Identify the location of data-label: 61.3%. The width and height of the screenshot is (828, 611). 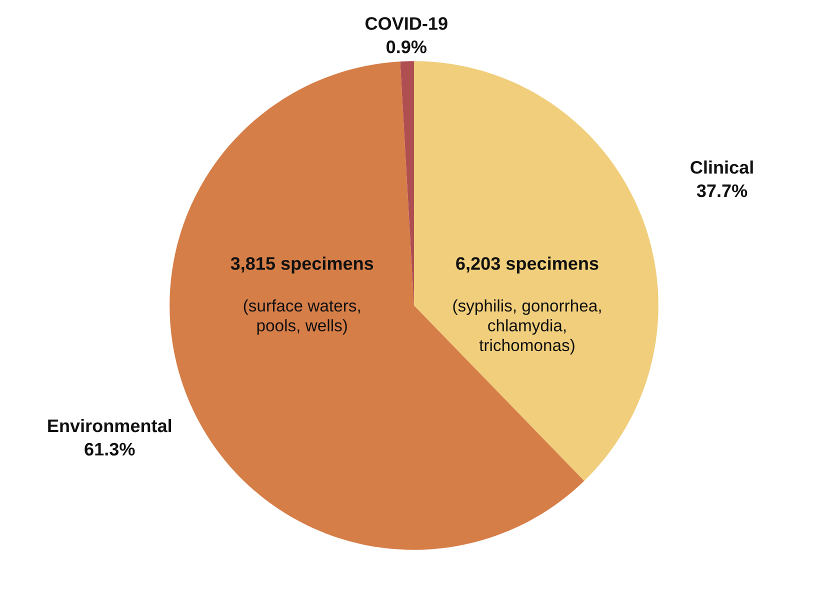
(109, 449).